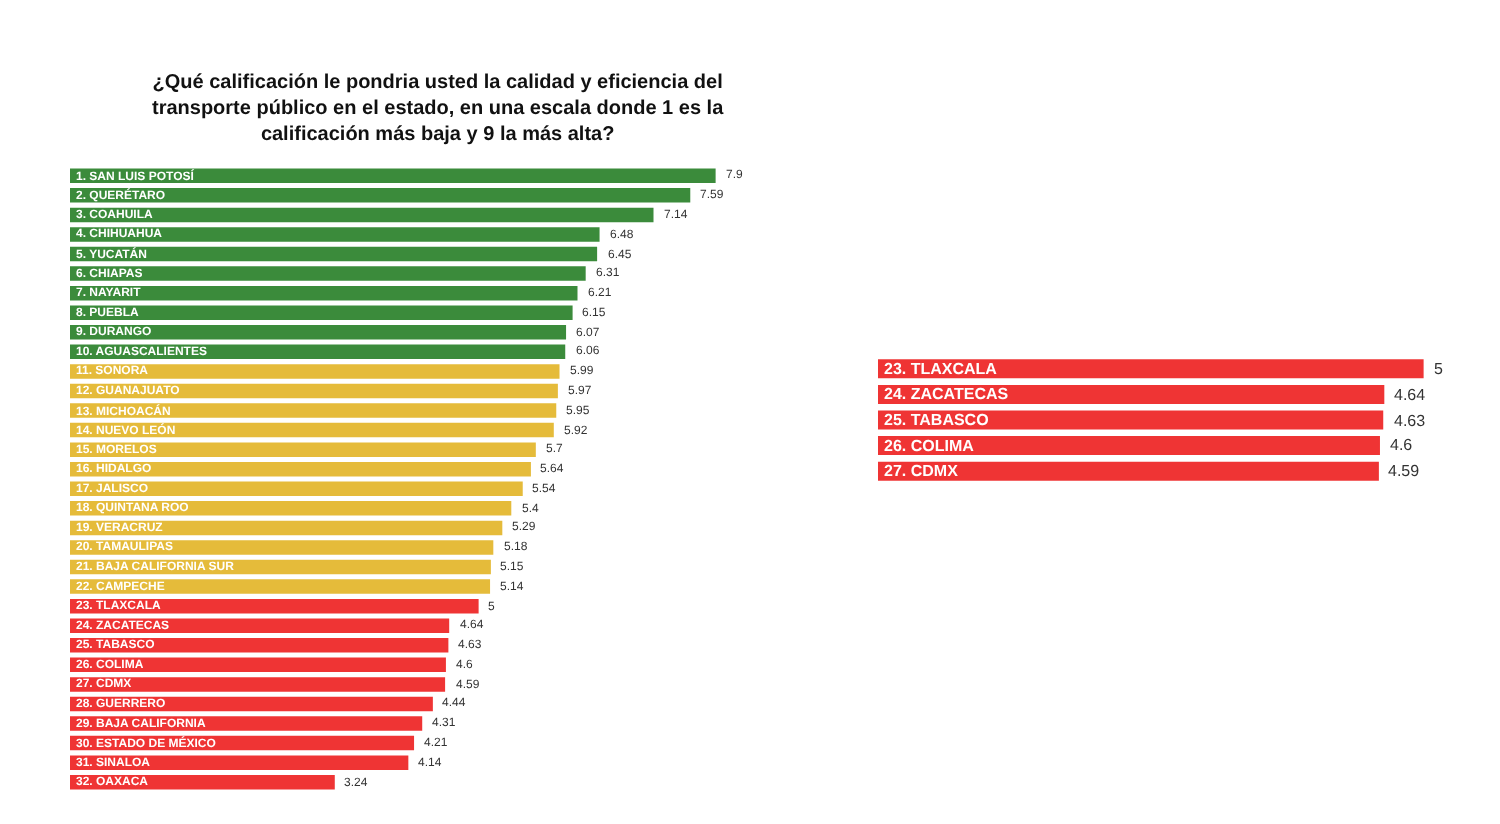 The width and height of the screenshot is (1500, 824). I want to click on category-label: 27. CDMX, so click(921, 471).